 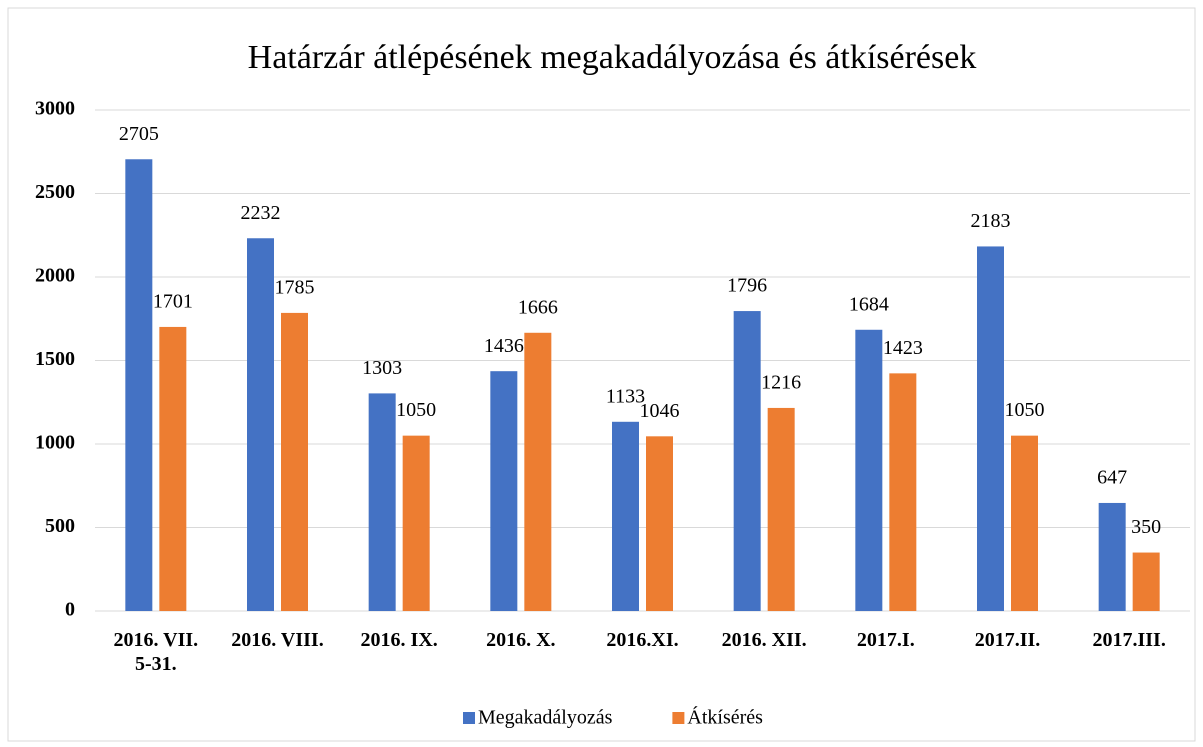 What do you see at coordinates (1129, 640) in the screenshot?
I see `x-tick-label: 2017.III.` at bounding box center [1129, 640].